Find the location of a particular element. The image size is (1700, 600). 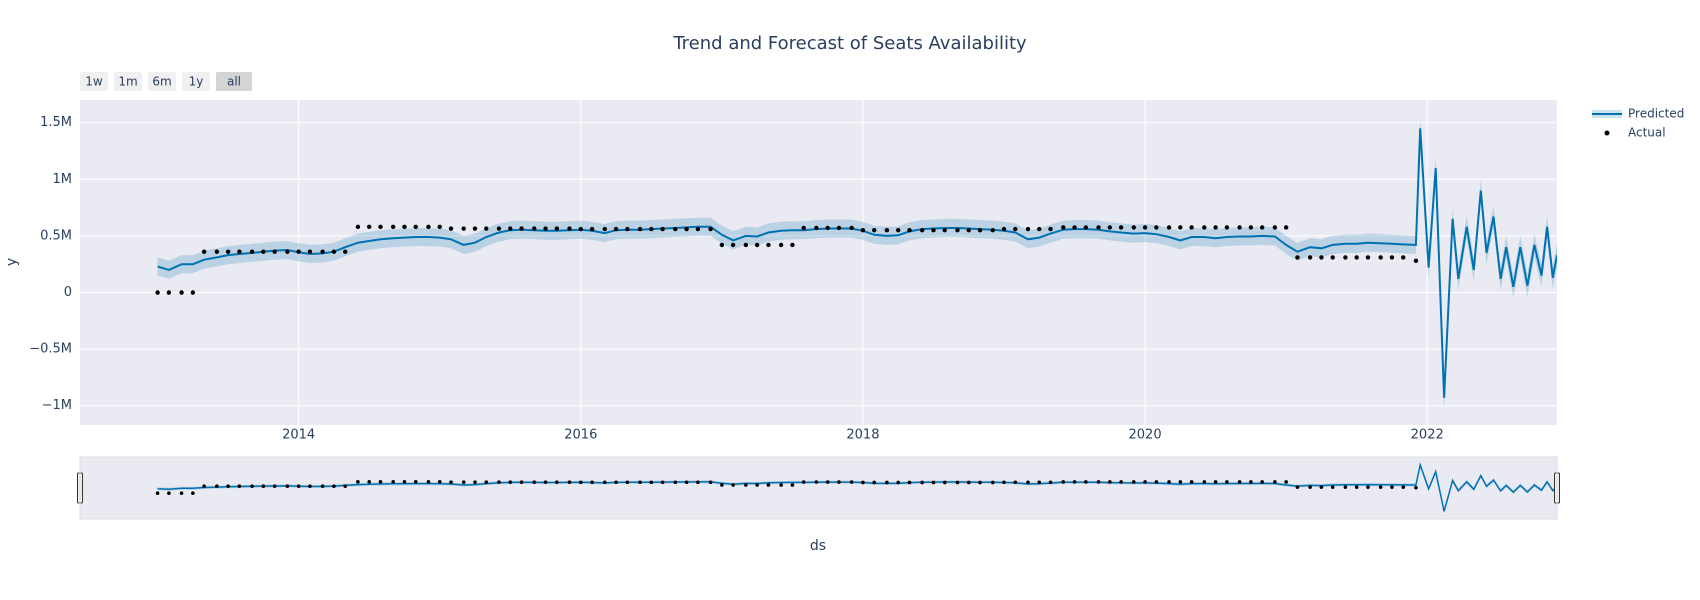

range-button-label: all is located at coordinates (234, 82).